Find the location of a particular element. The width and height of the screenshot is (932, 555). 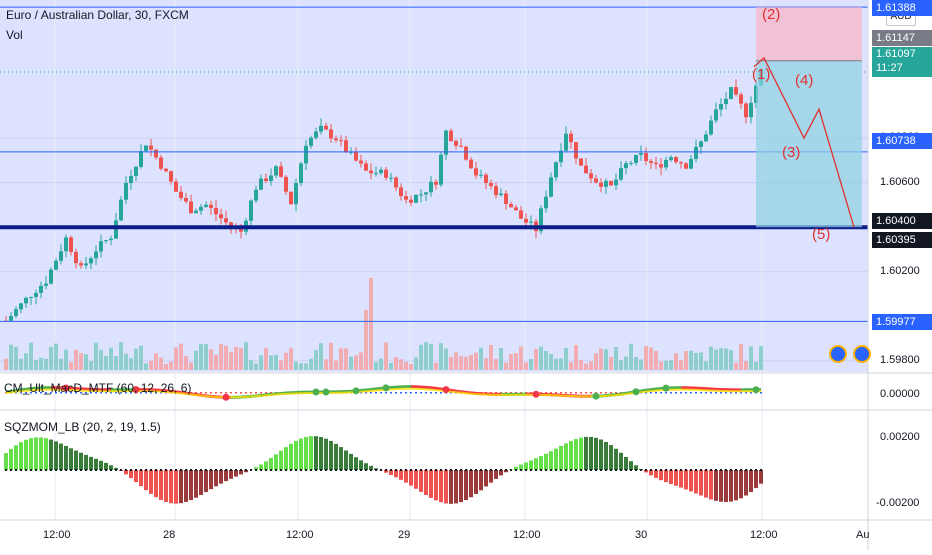

short-position-tool is located at coordinates (809, 117).